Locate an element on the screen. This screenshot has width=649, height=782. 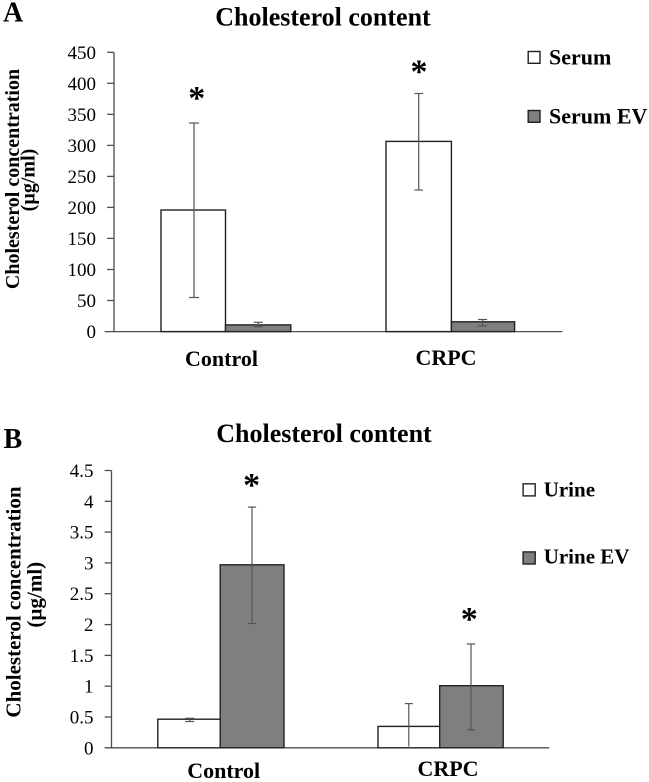
svg-text: Urine is located at coordinates (569, 490).